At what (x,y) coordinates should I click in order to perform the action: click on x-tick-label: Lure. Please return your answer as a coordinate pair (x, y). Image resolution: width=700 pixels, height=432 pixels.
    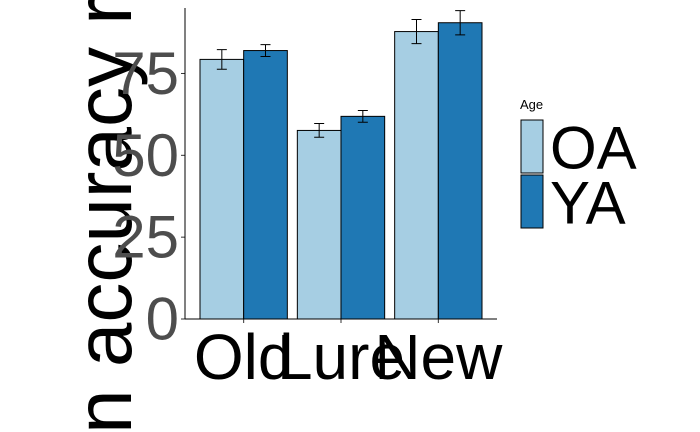
    Looking at the image, I should click on (341, 357).